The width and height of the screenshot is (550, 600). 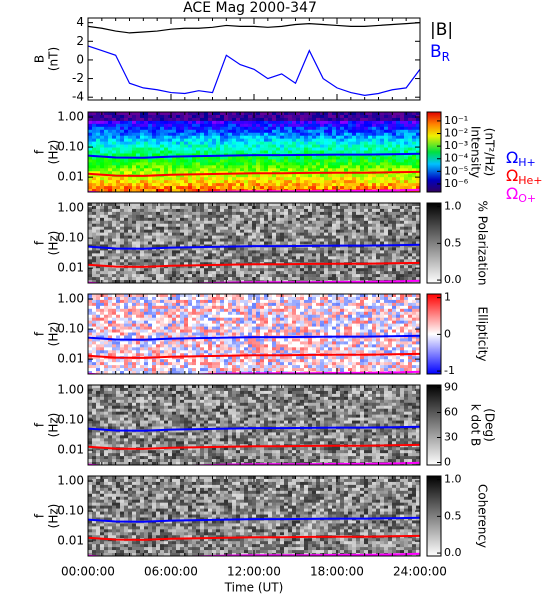 What do you see at coordinates (512, 175) in the screenshot?
I see `legend-name: Ω` at bounding box center [512, 175].